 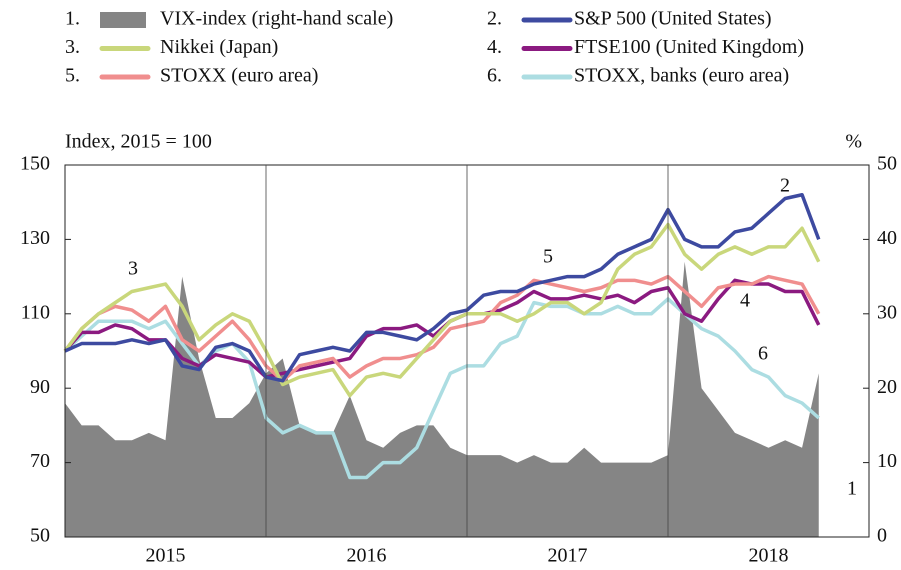 What do you see at coordinates (763, 354) in the screenshot?
I see `series-label: 6` at bounding box center [763, 354].